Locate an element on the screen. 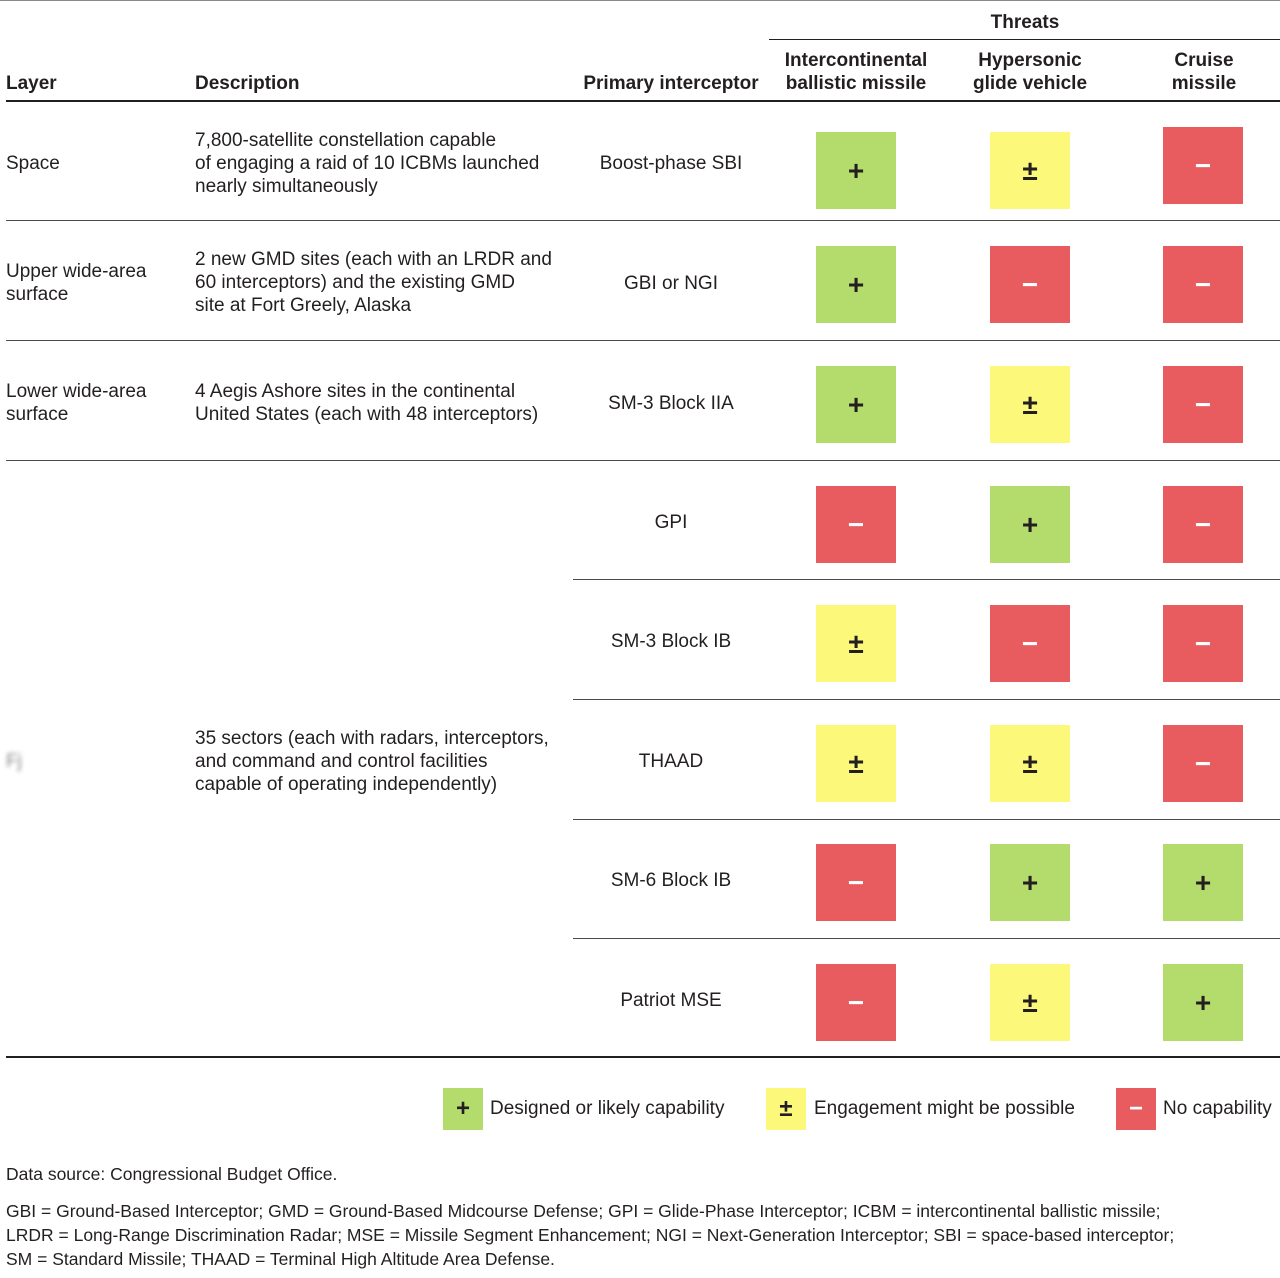 The width and height of the screenshot is (1280, 1278). top-rule is located at coordinates (640, 0).